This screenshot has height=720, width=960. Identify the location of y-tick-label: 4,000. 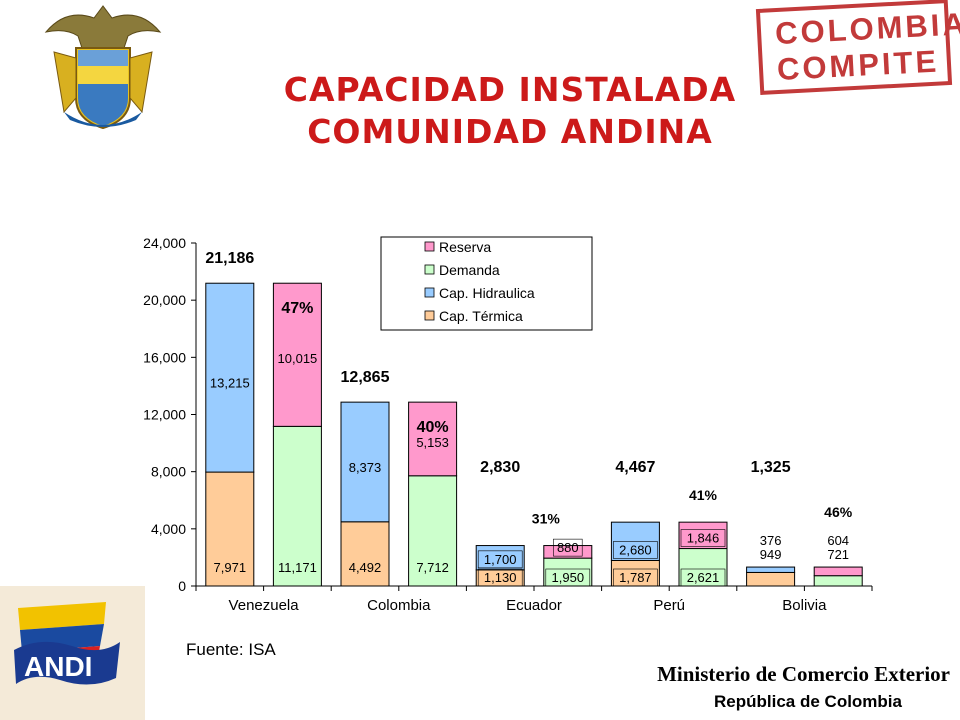
(168, 529).